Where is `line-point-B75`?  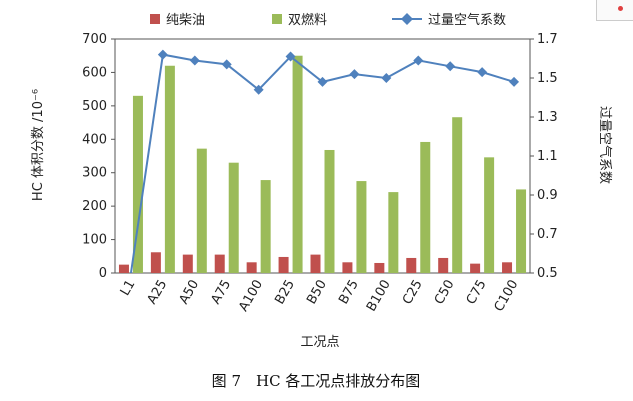
line-point-B75 is located at coordinates (354, 74).